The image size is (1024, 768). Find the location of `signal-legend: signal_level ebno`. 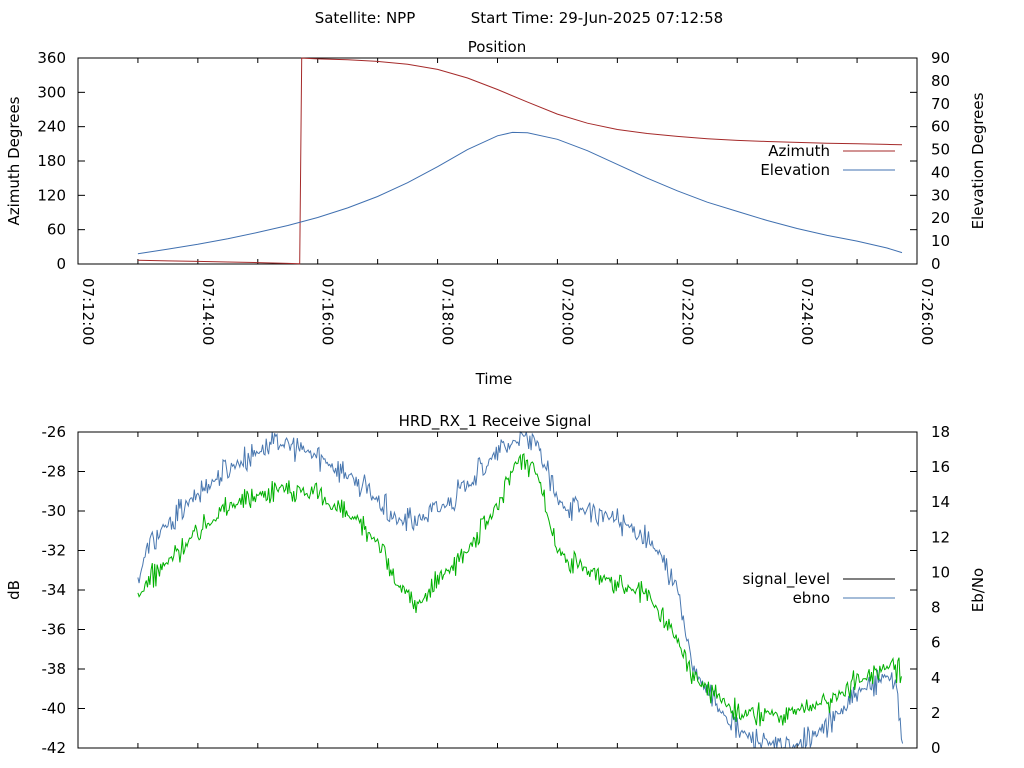

signal-legend: signal_level ebno is located at coordinates (818, 588).